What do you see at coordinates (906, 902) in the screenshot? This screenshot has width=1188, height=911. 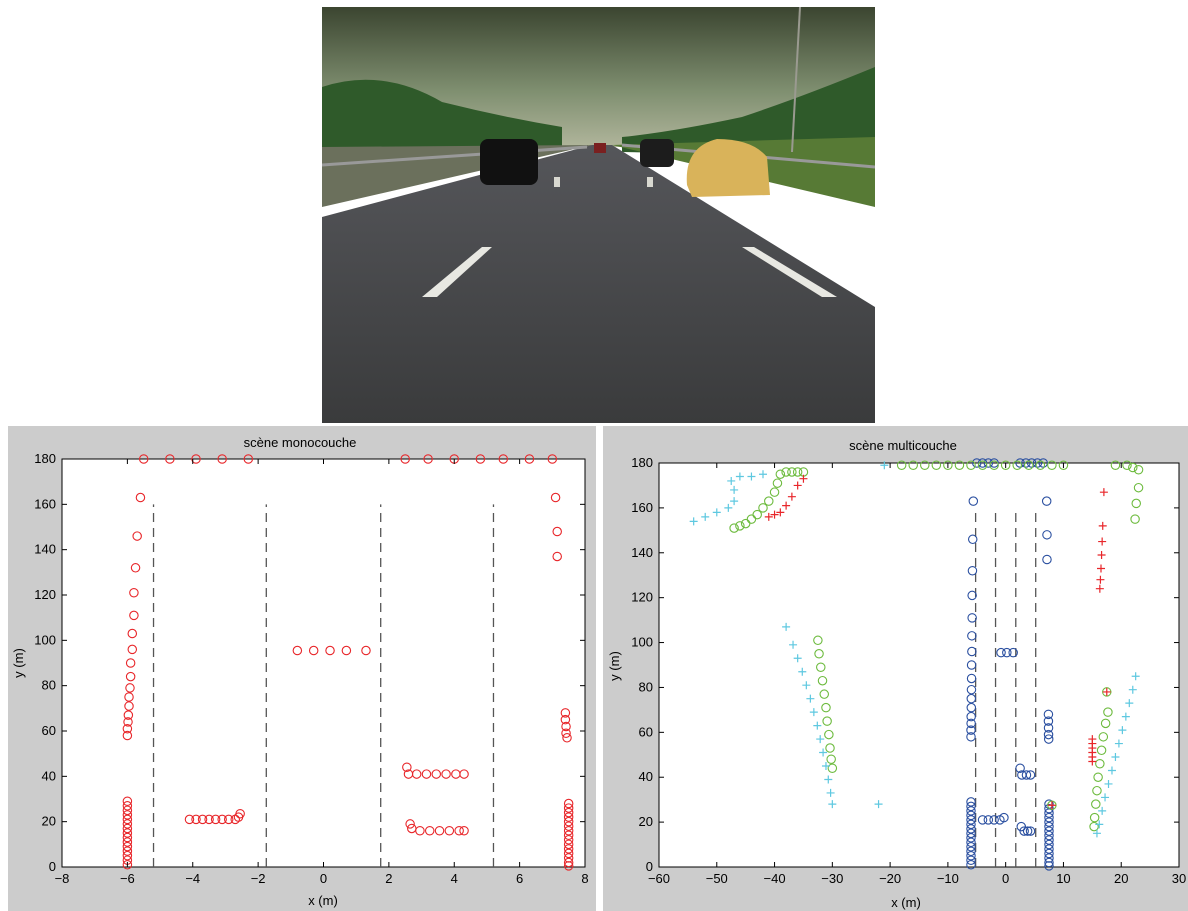 I see `x-axis-label: x (m)` at bounding box center [906, 902].